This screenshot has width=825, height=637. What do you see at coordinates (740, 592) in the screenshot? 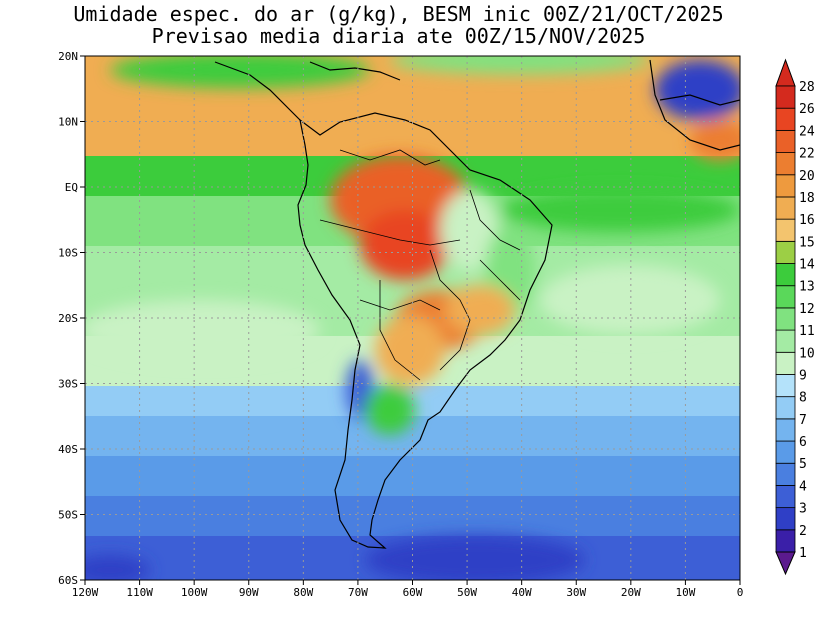
I see `lon-tick-label: 0` at bounding box center [740, 592].